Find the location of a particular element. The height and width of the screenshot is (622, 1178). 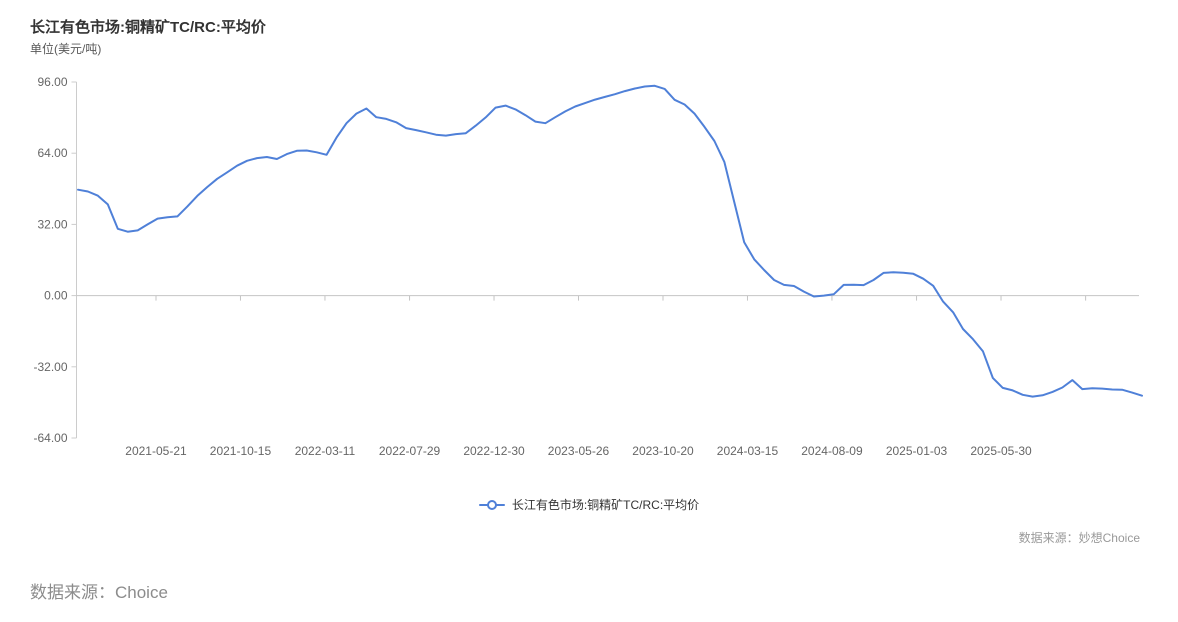

x-axis-tick-label: 2021-10-15 is located at coordinates (241, 451).